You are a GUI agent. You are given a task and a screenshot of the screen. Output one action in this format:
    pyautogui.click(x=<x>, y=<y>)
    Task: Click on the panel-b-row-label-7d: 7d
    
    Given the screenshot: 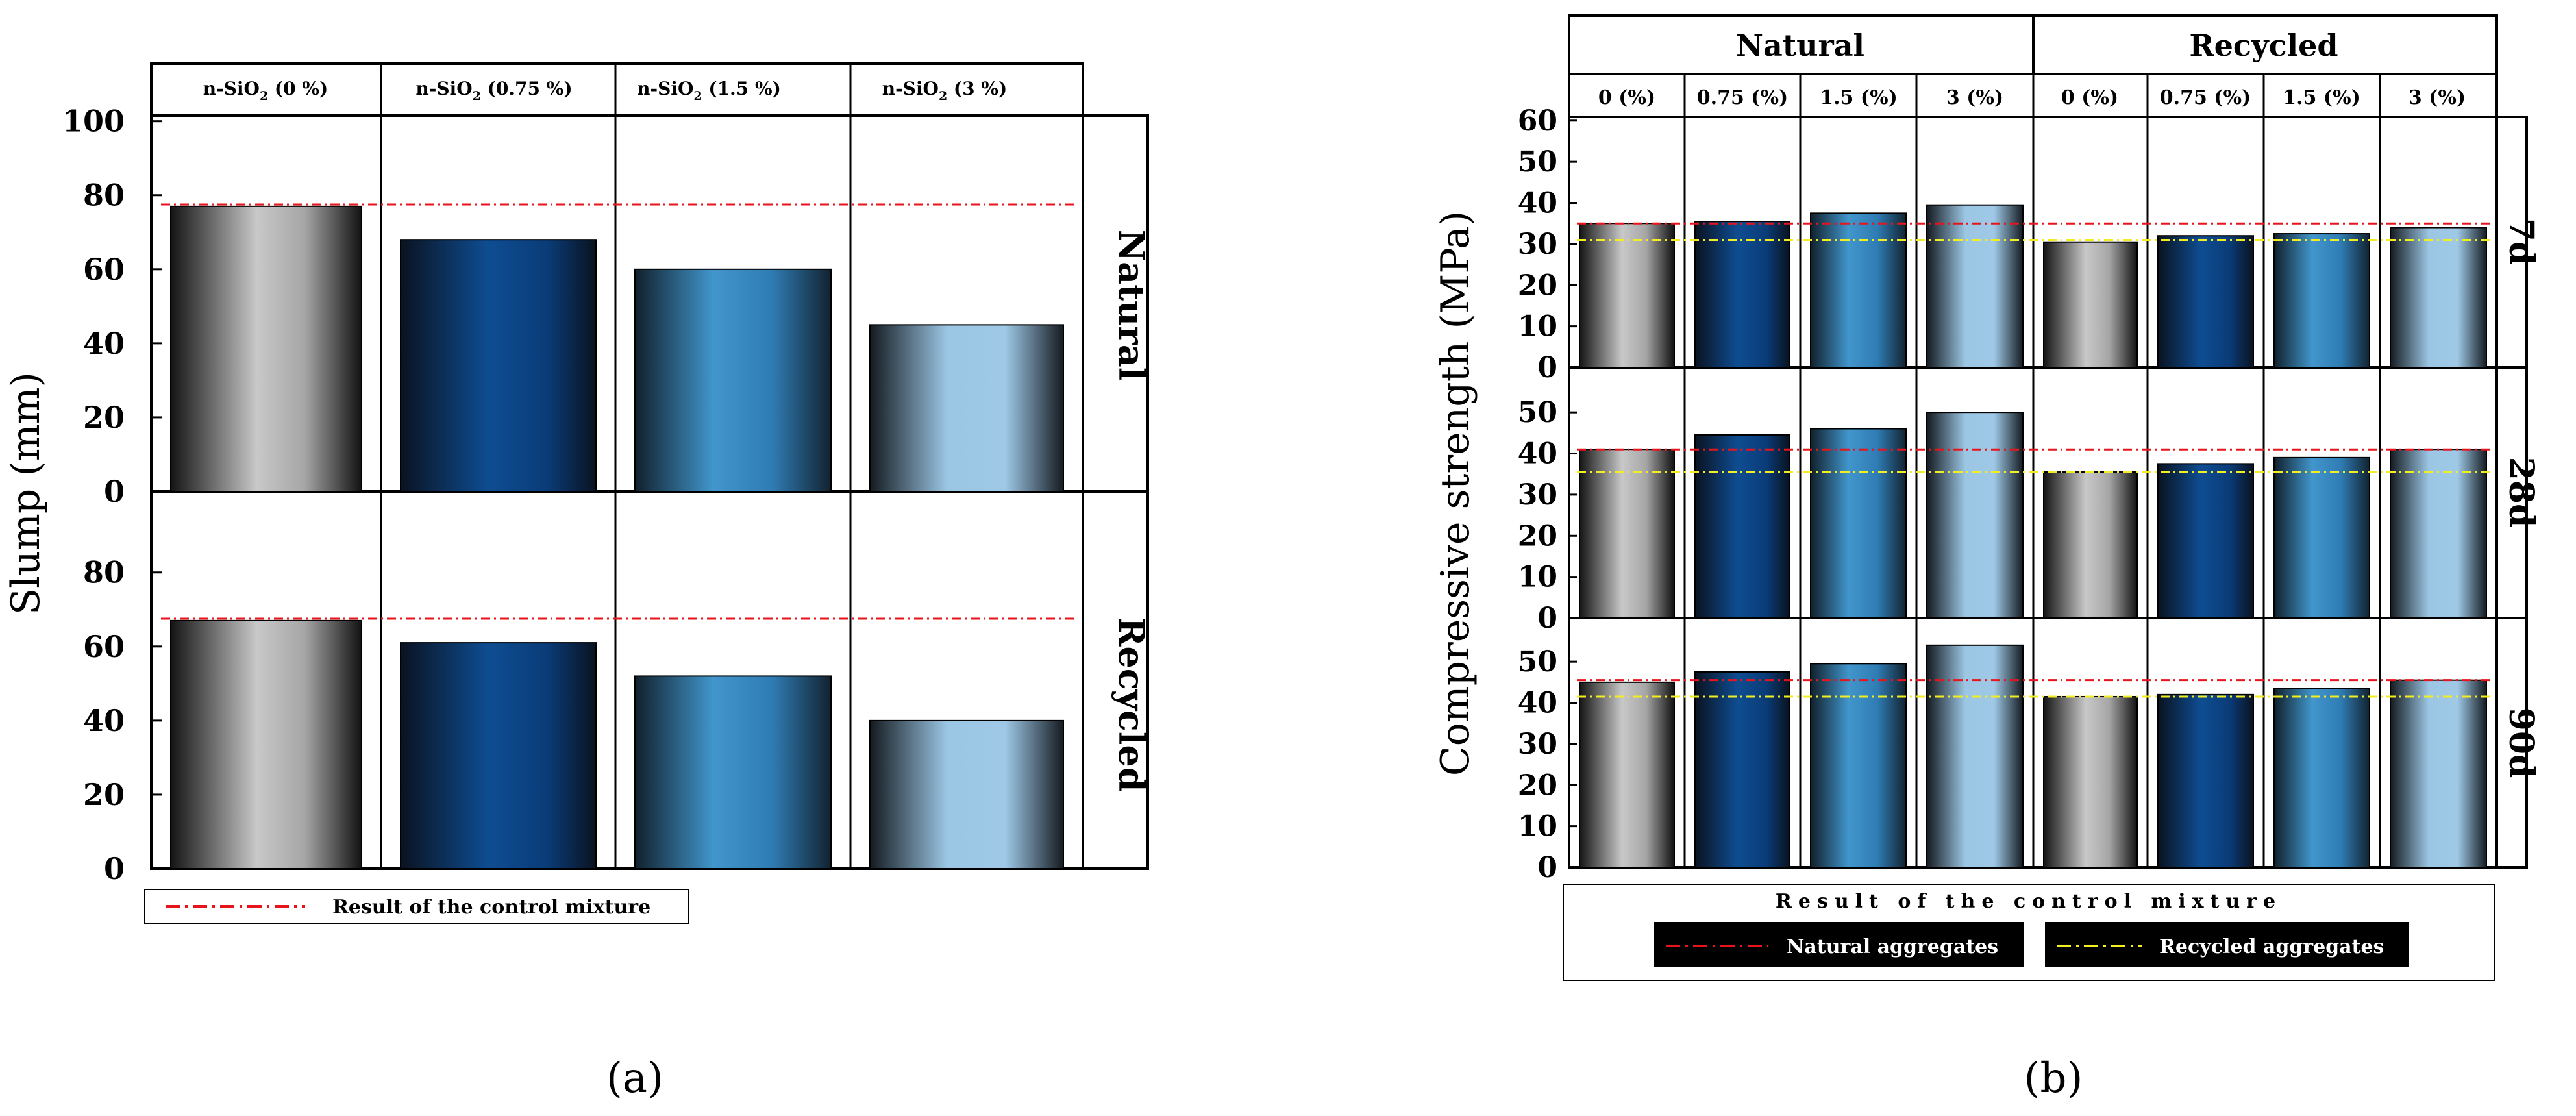 What is the action you would take?
    pyautogui.click(x=2521, y=242)
    